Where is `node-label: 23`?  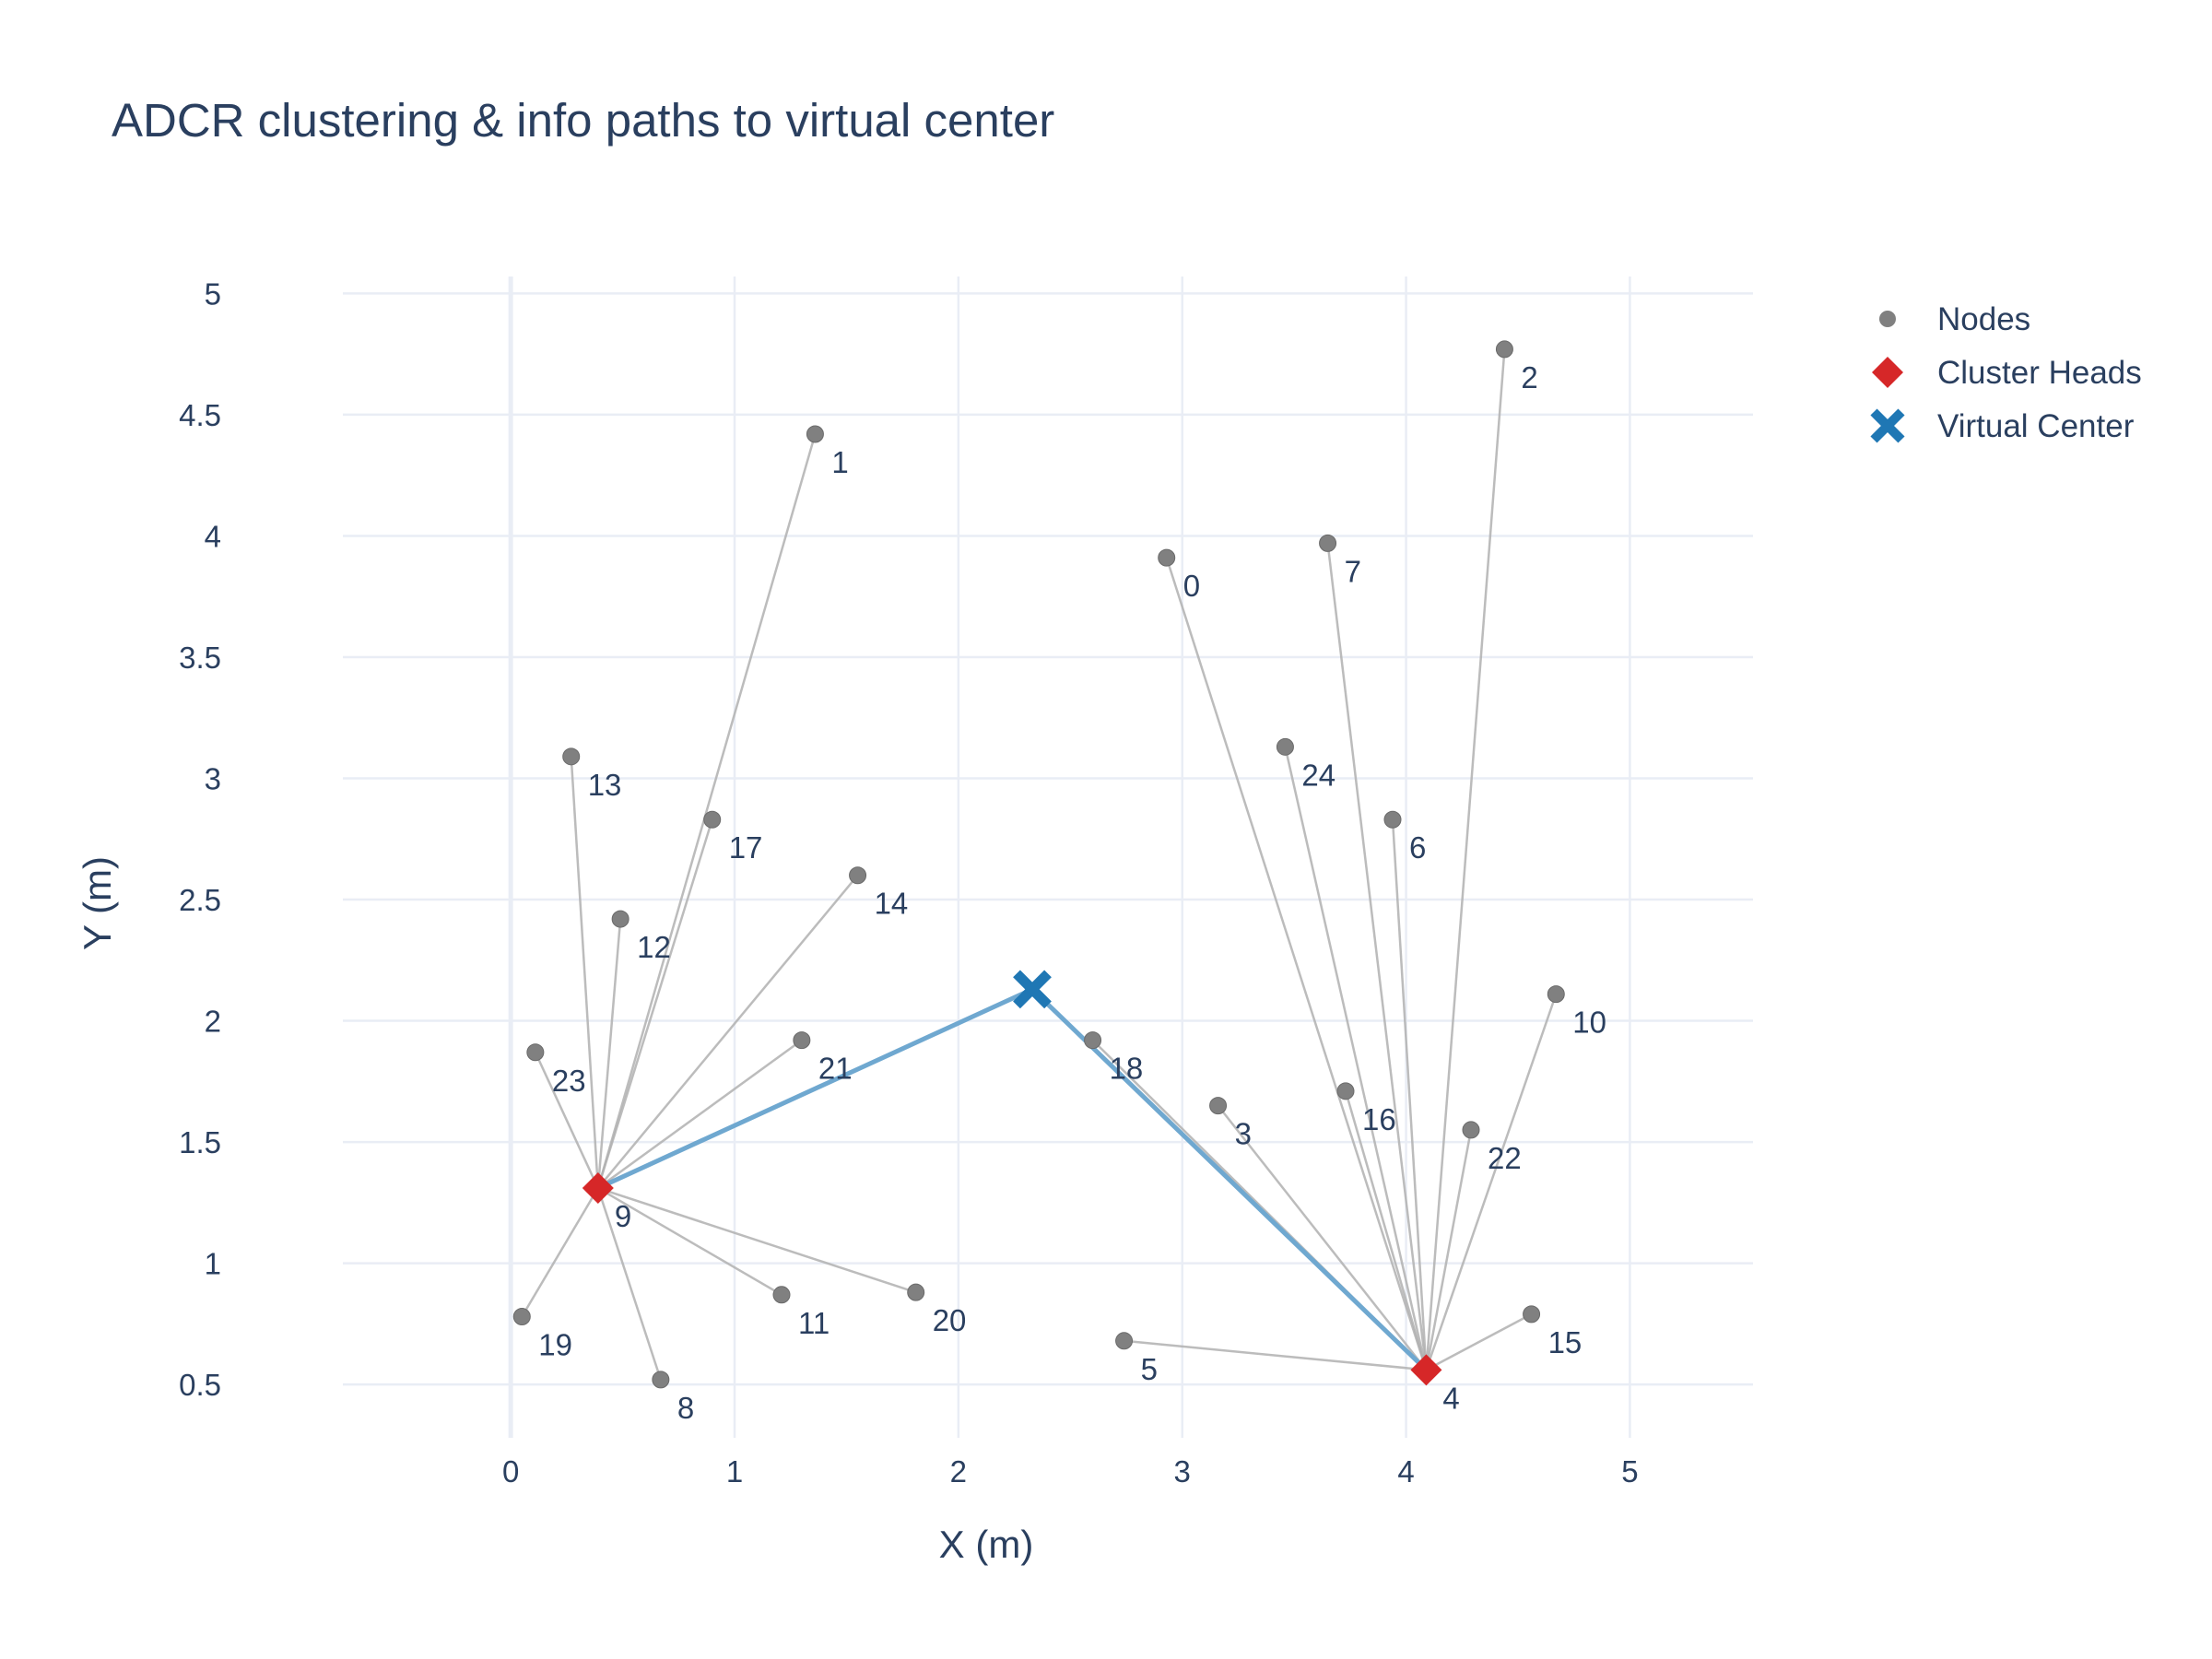
node-label: 23 is located at coordinates (569, 1081).